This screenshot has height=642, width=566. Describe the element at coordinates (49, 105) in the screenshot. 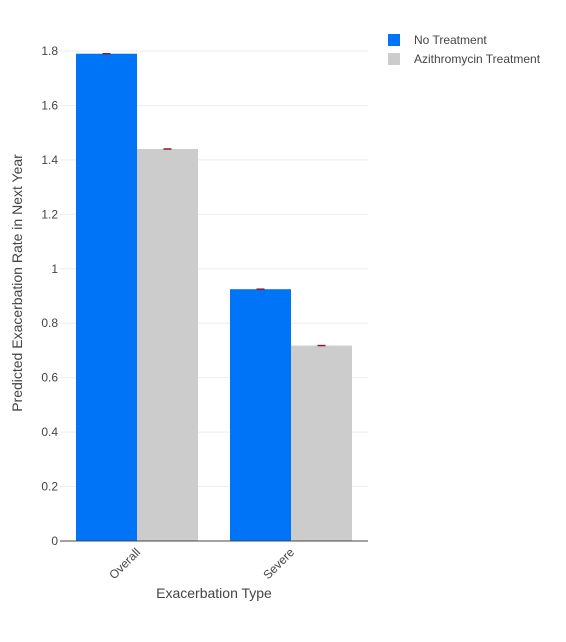

I see `y-tick-label: 1.6` at that location.